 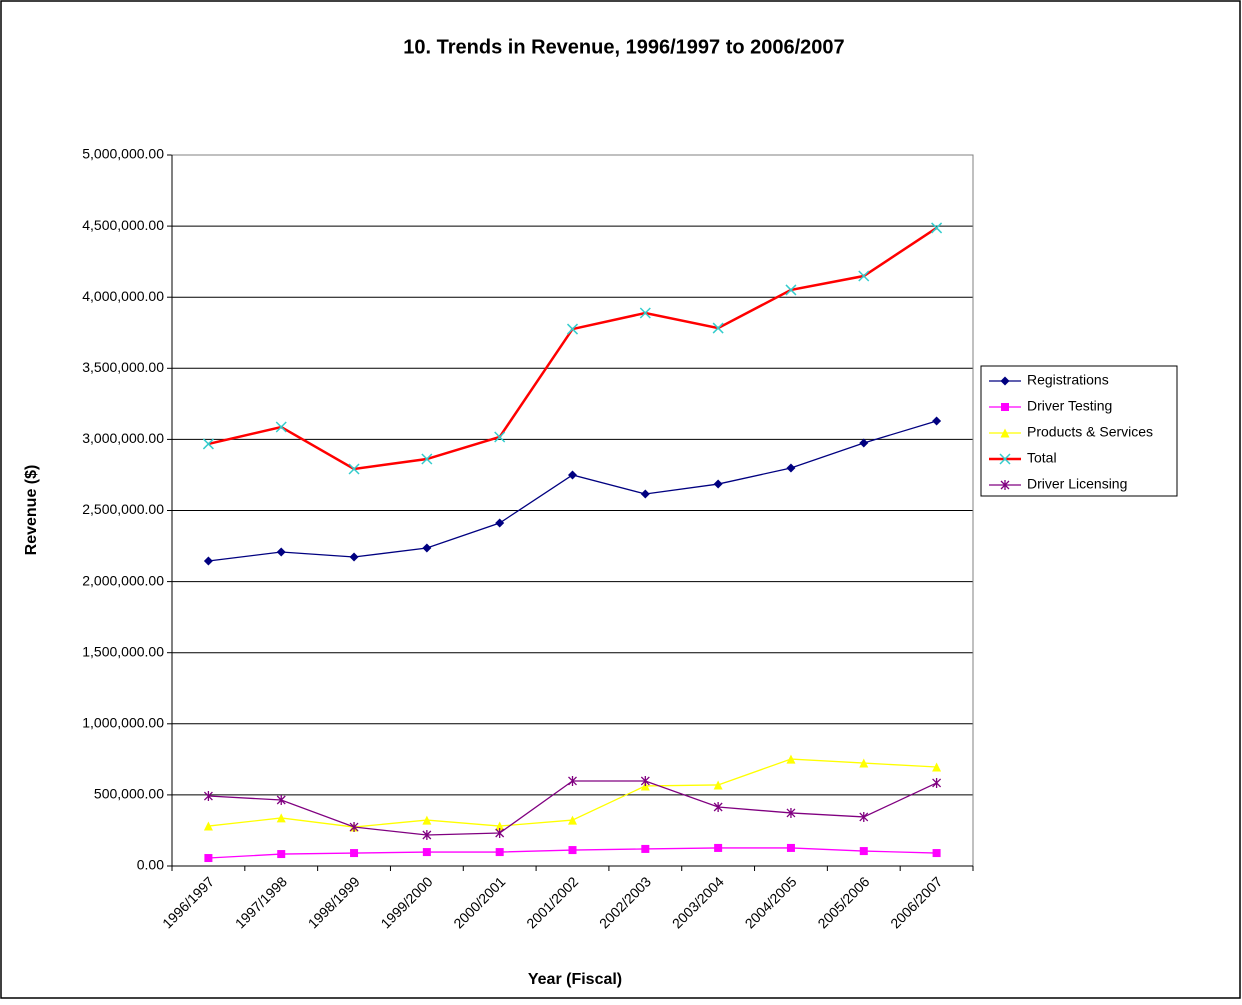 What do you see at coordinates (123, 438) in the screenshot?
I see `y-tick-label: 3,000,000.00` at bounding box center [123, 438].